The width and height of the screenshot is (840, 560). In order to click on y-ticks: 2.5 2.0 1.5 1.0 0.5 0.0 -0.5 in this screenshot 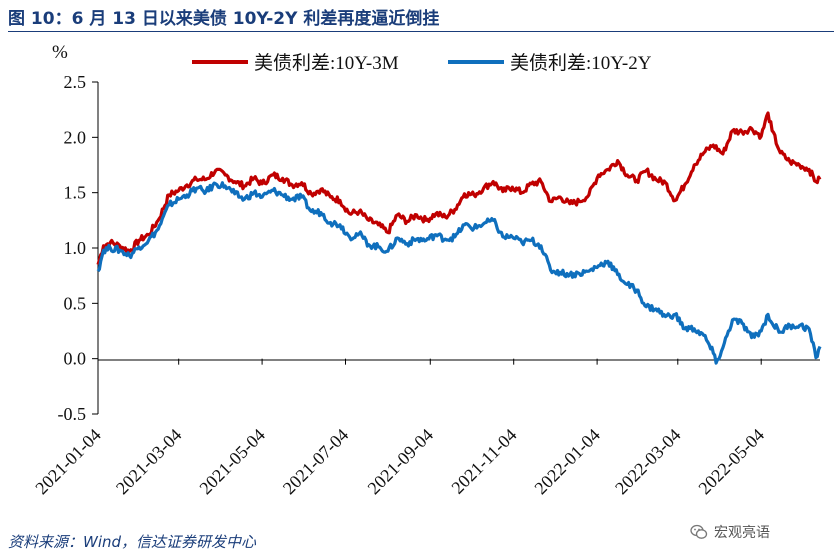, I will do `click(78, 248)`.